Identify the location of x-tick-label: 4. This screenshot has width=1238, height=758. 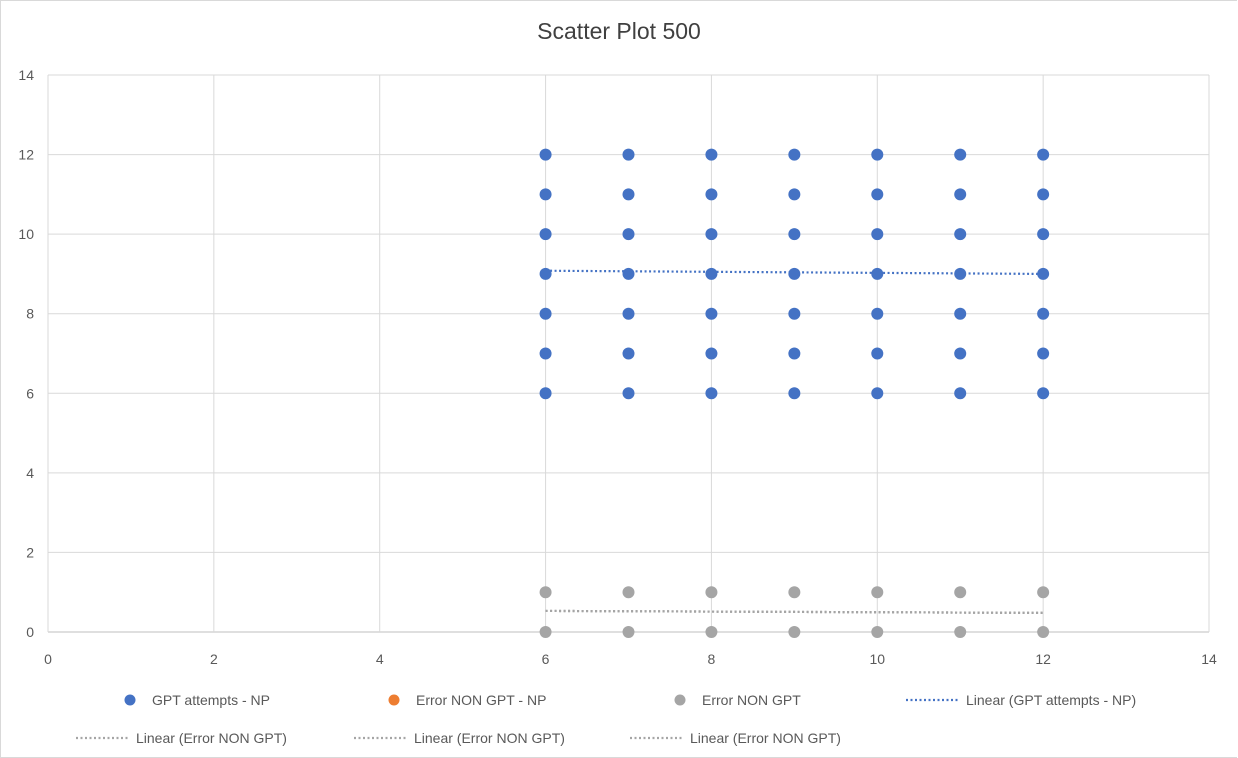
(380, 659).